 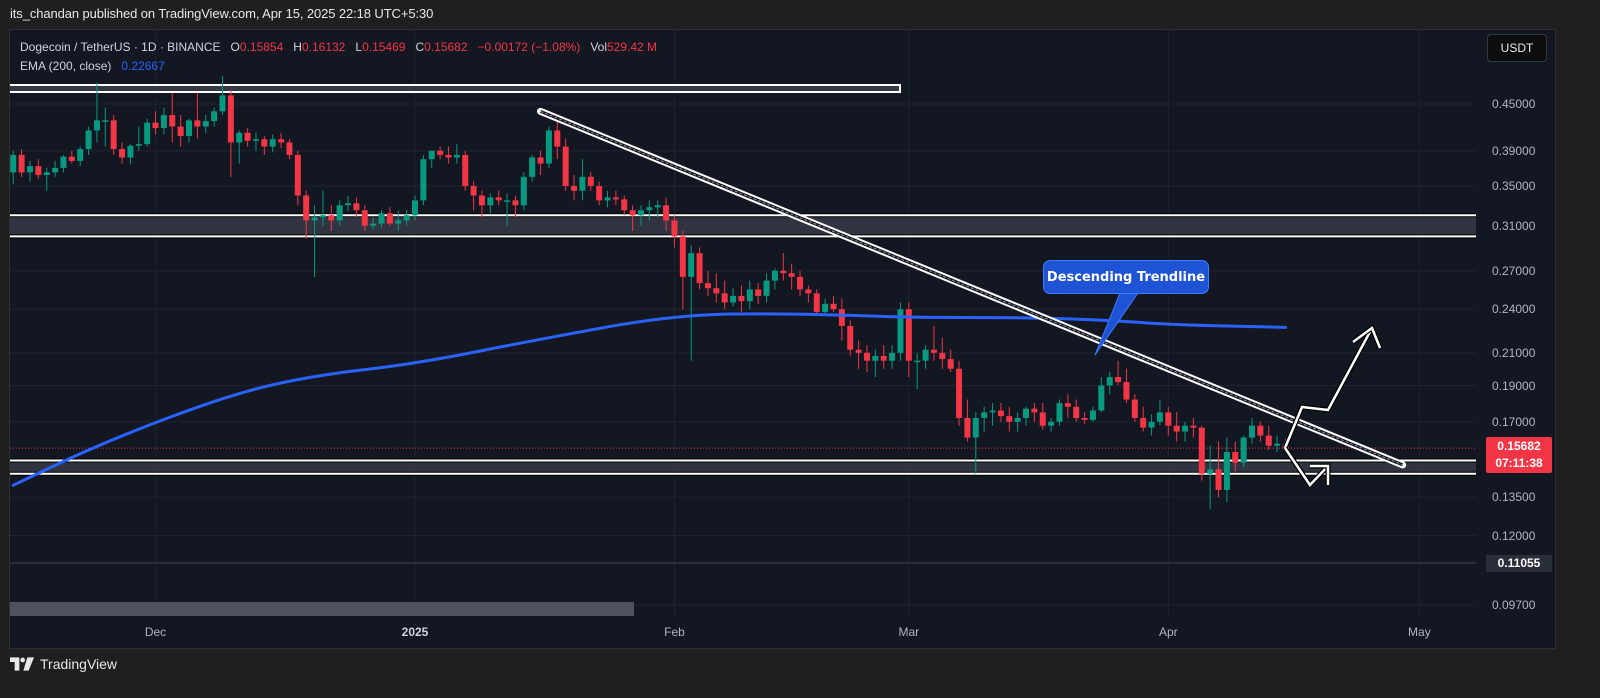 What do you see at coordinates (415, 632) in the screenshot?
I see `time-label-2025: 2025` at bounding box center [415, 632].